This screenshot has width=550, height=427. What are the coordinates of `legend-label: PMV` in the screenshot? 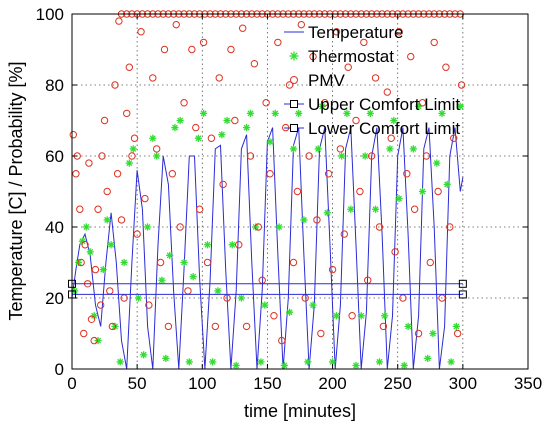 It's located at (327, 80).